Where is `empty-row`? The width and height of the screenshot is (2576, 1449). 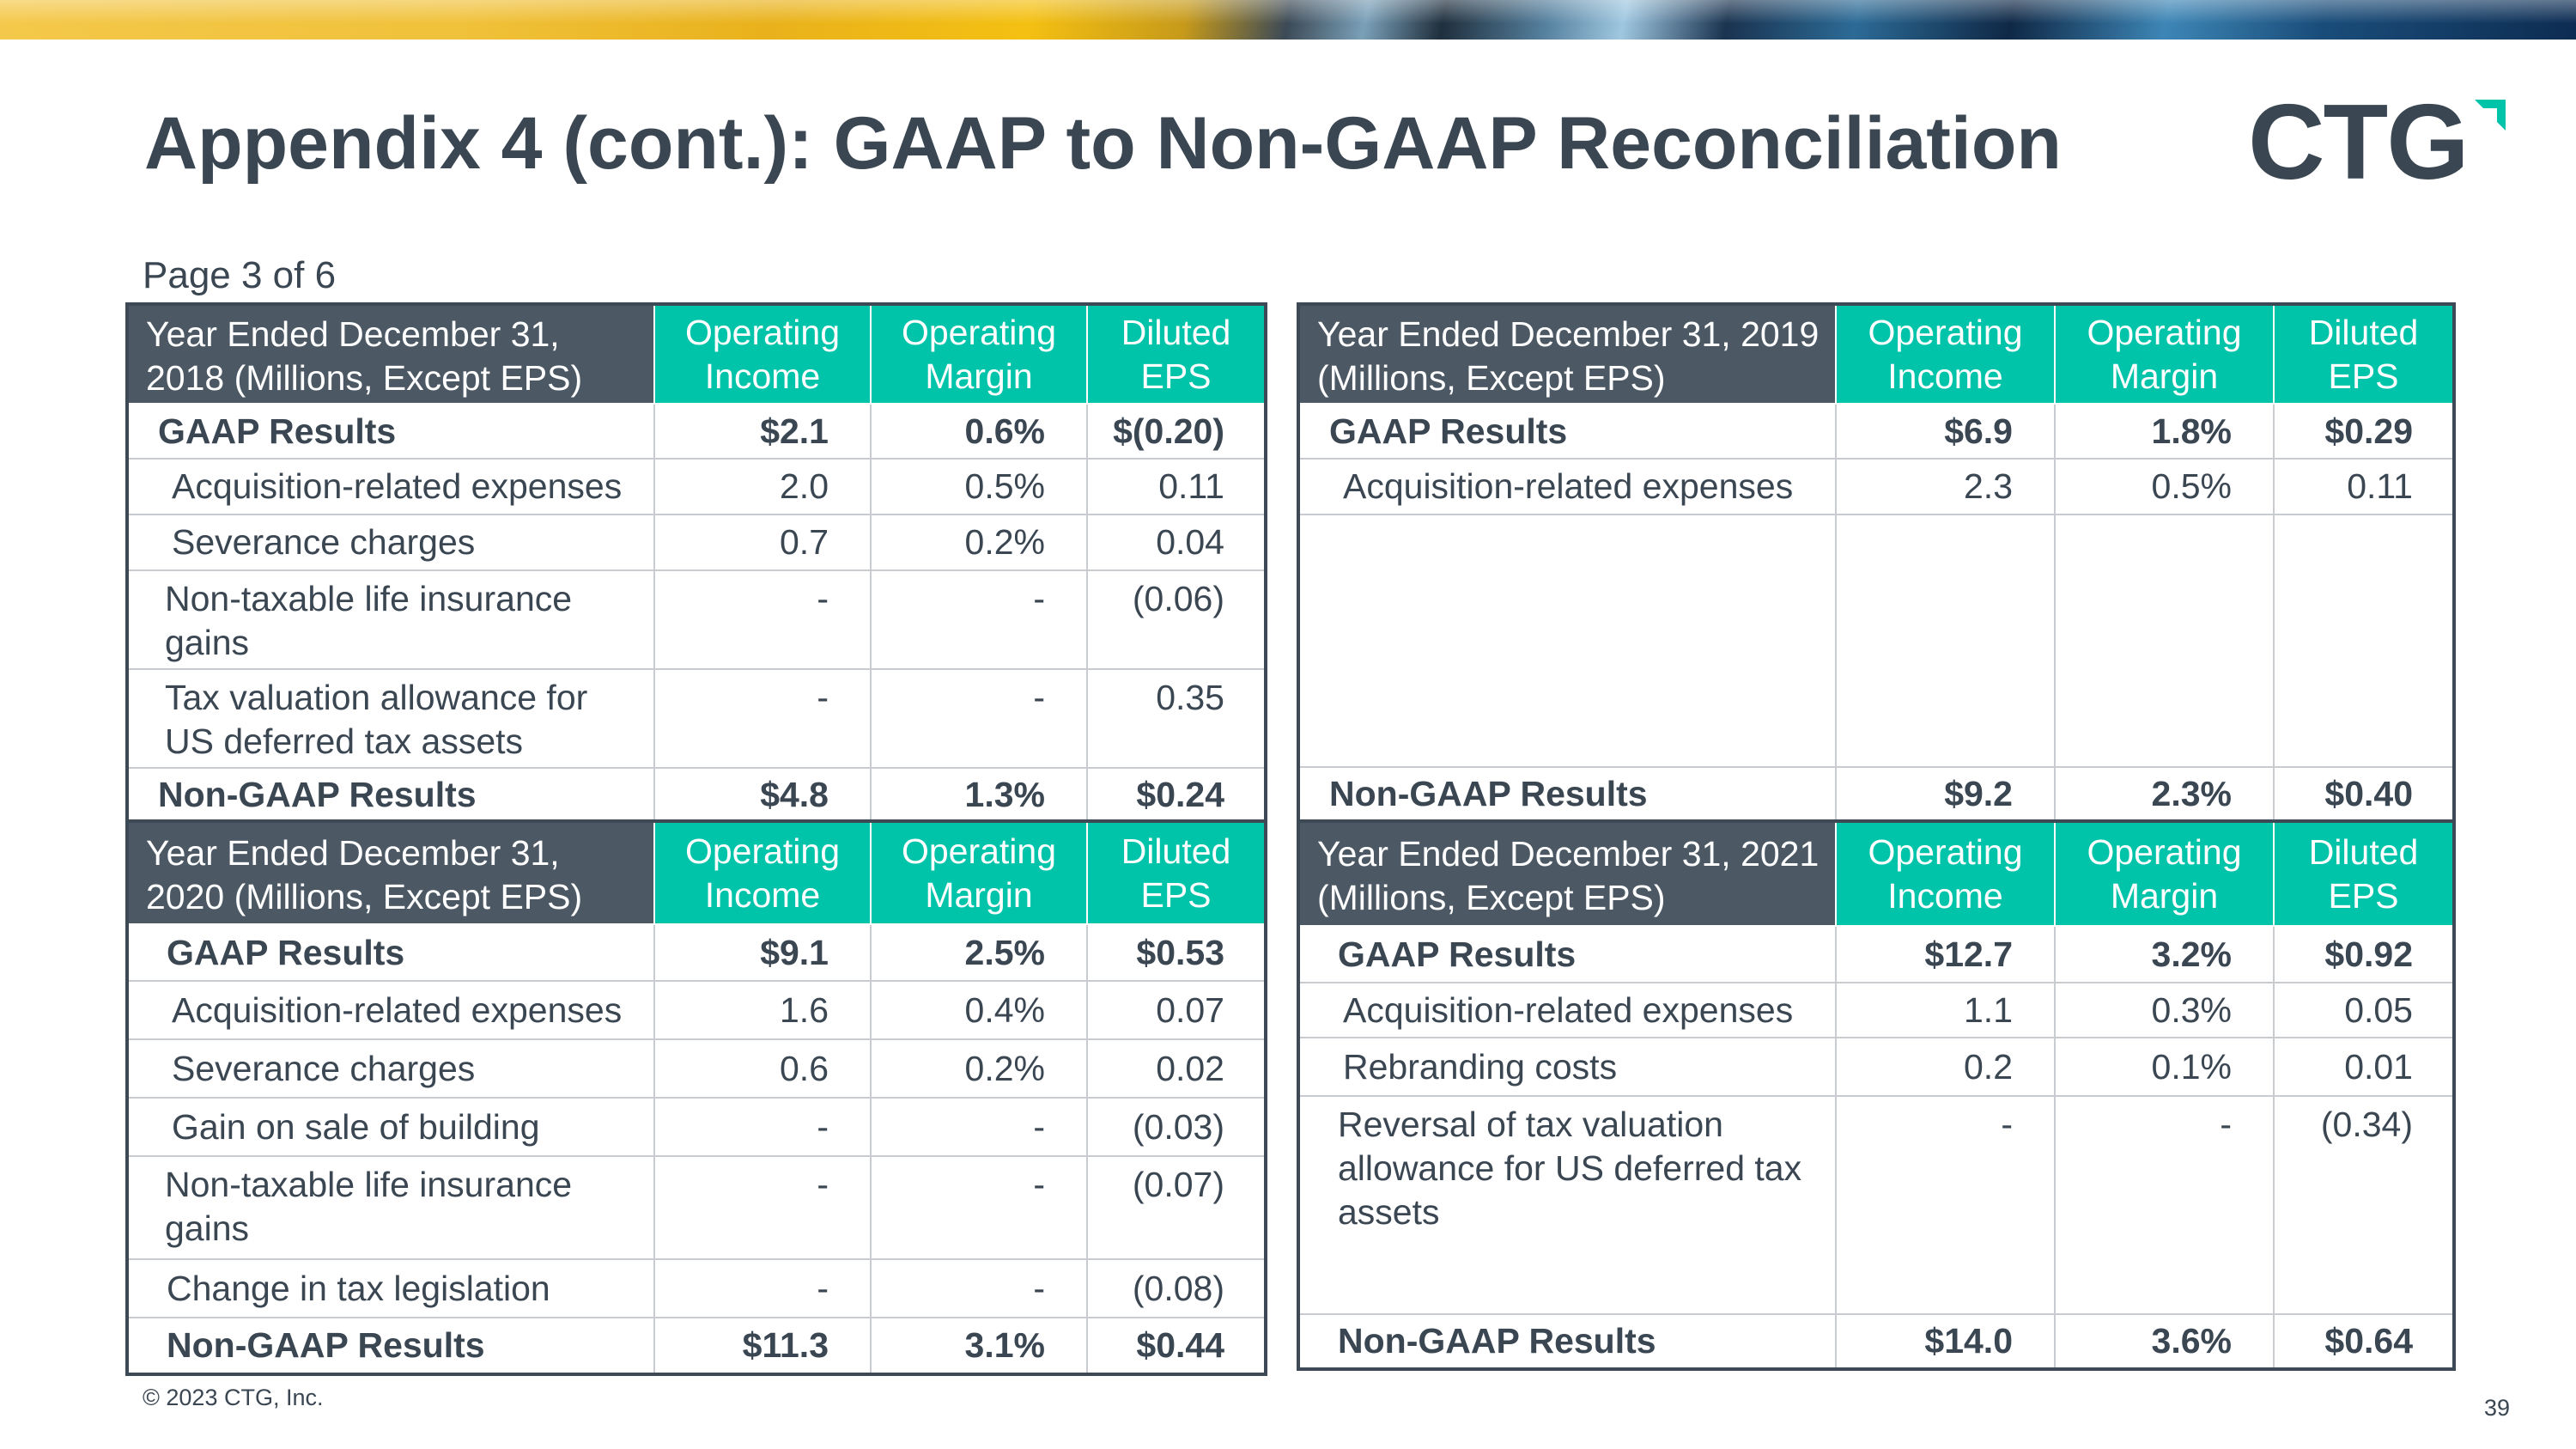
empty-row is located at coordinates (1876, 641).